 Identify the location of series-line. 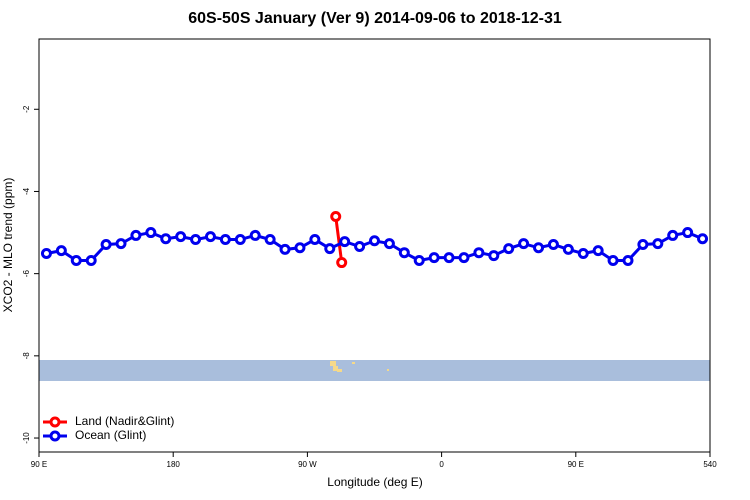
(339, 239).